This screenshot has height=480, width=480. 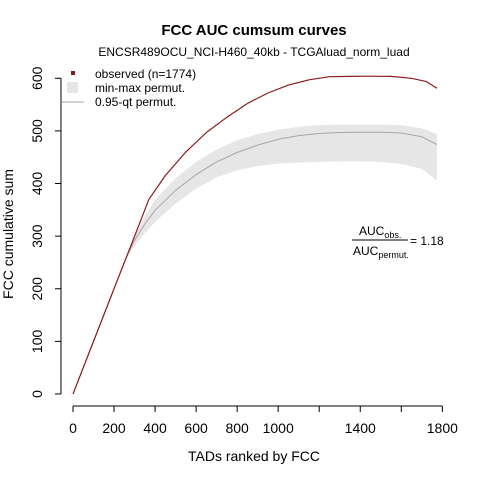 What do you see at coordinates (114, 428) in the screenshot?
I see `x-tick-label: 200` at bounding box center [114, 428].